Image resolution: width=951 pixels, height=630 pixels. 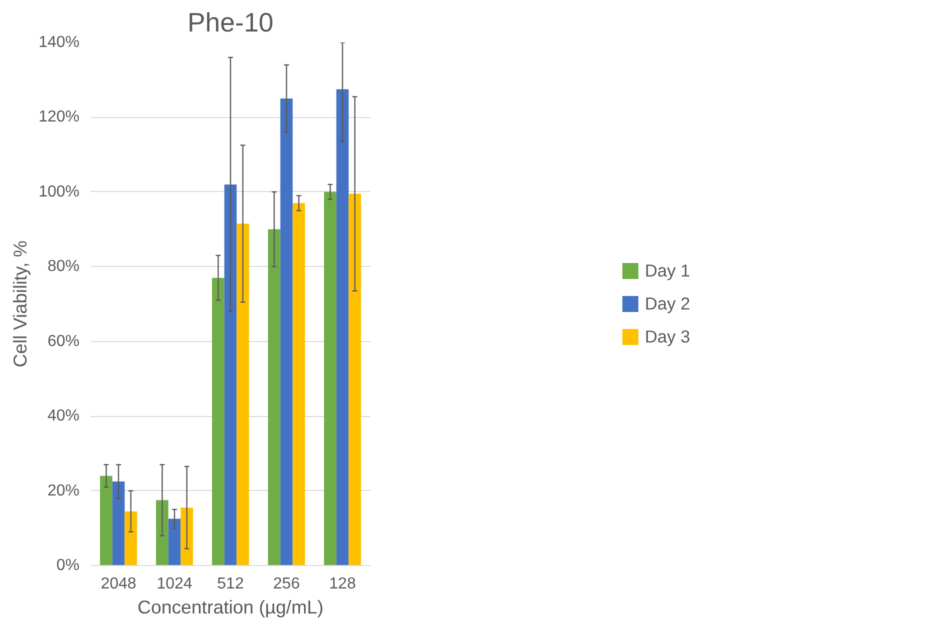 What do you see at coordinates (20, 304) in the screenshot?
I see `y-axis-title: Cell Viability, %` at bounding box center [20, 304].